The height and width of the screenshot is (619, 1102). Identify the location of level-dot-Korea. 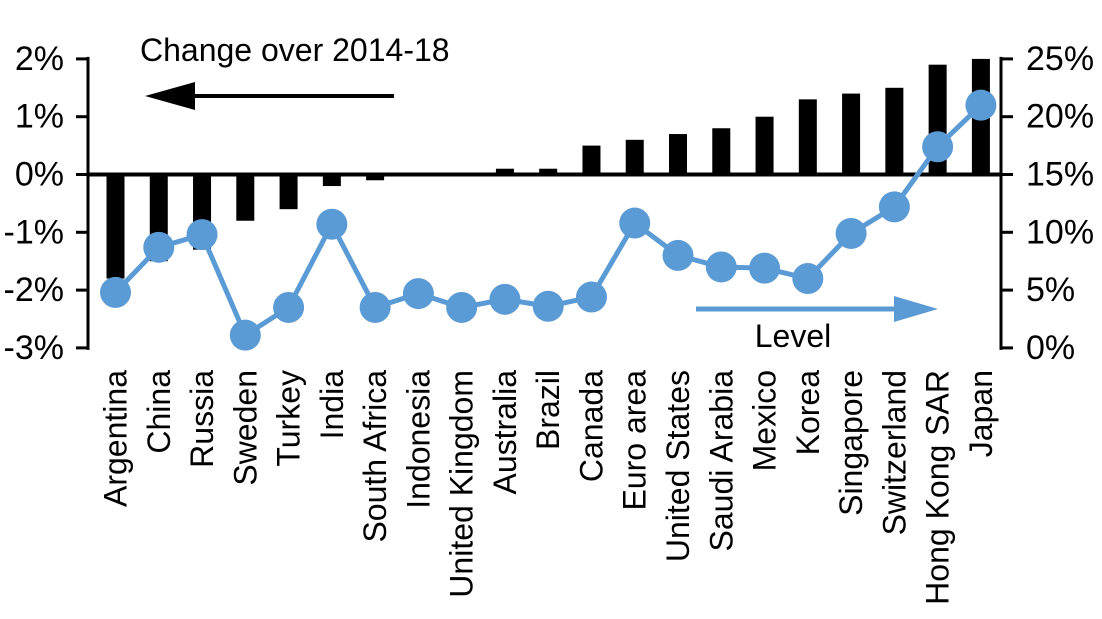
(808, 279).